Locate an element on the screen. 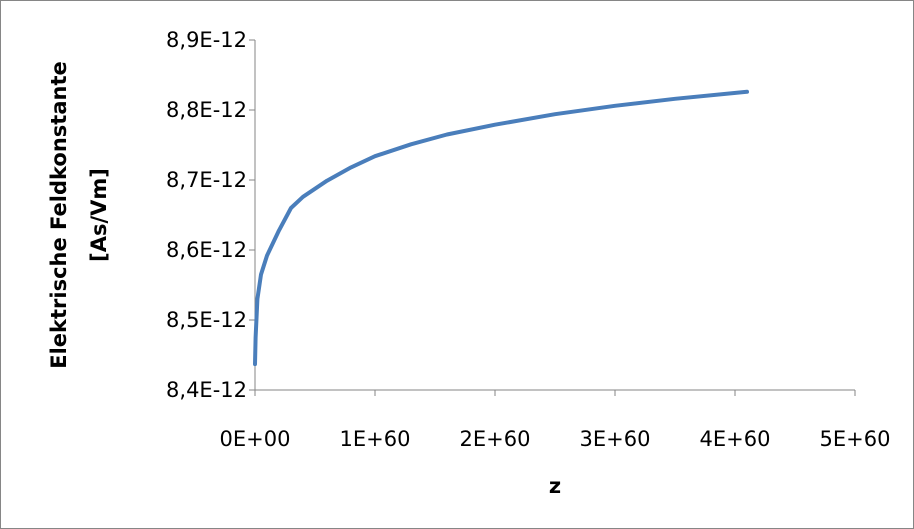 The image size is (914, 529). y-tick-label: 8,9E-12 is located at coordinates (206, 40).